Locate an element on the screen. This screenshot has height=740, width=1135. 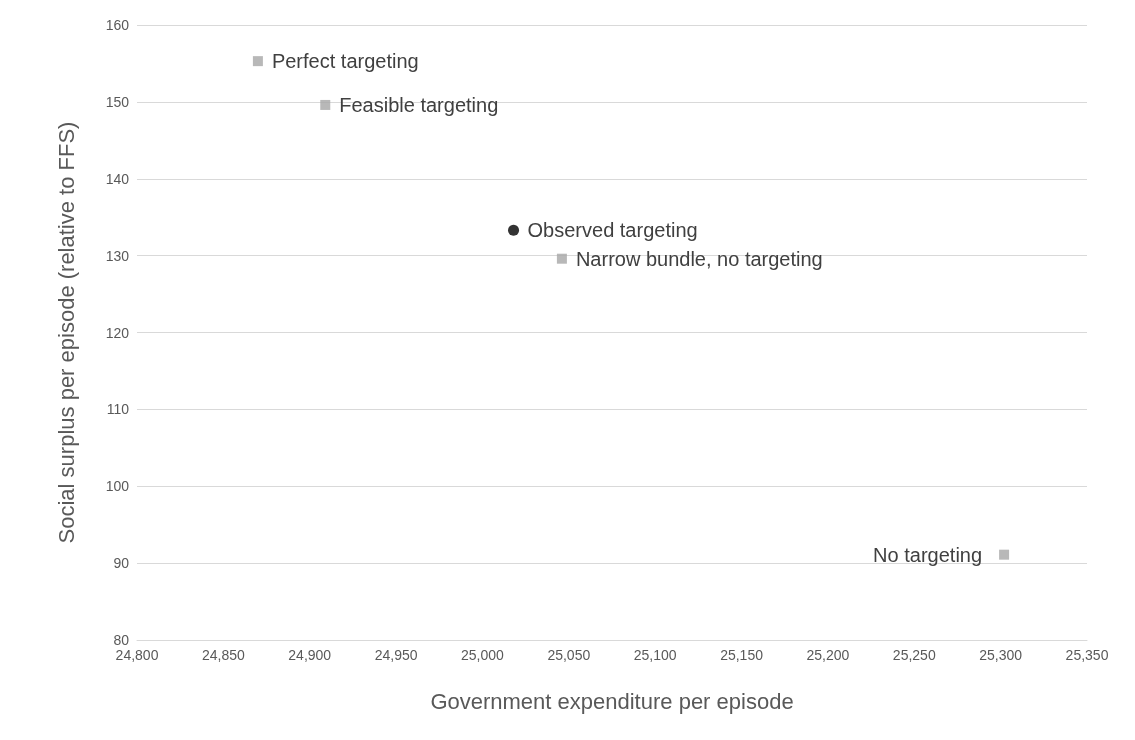
x-tick-label: 24,950 is located at coordinates (396, 655).